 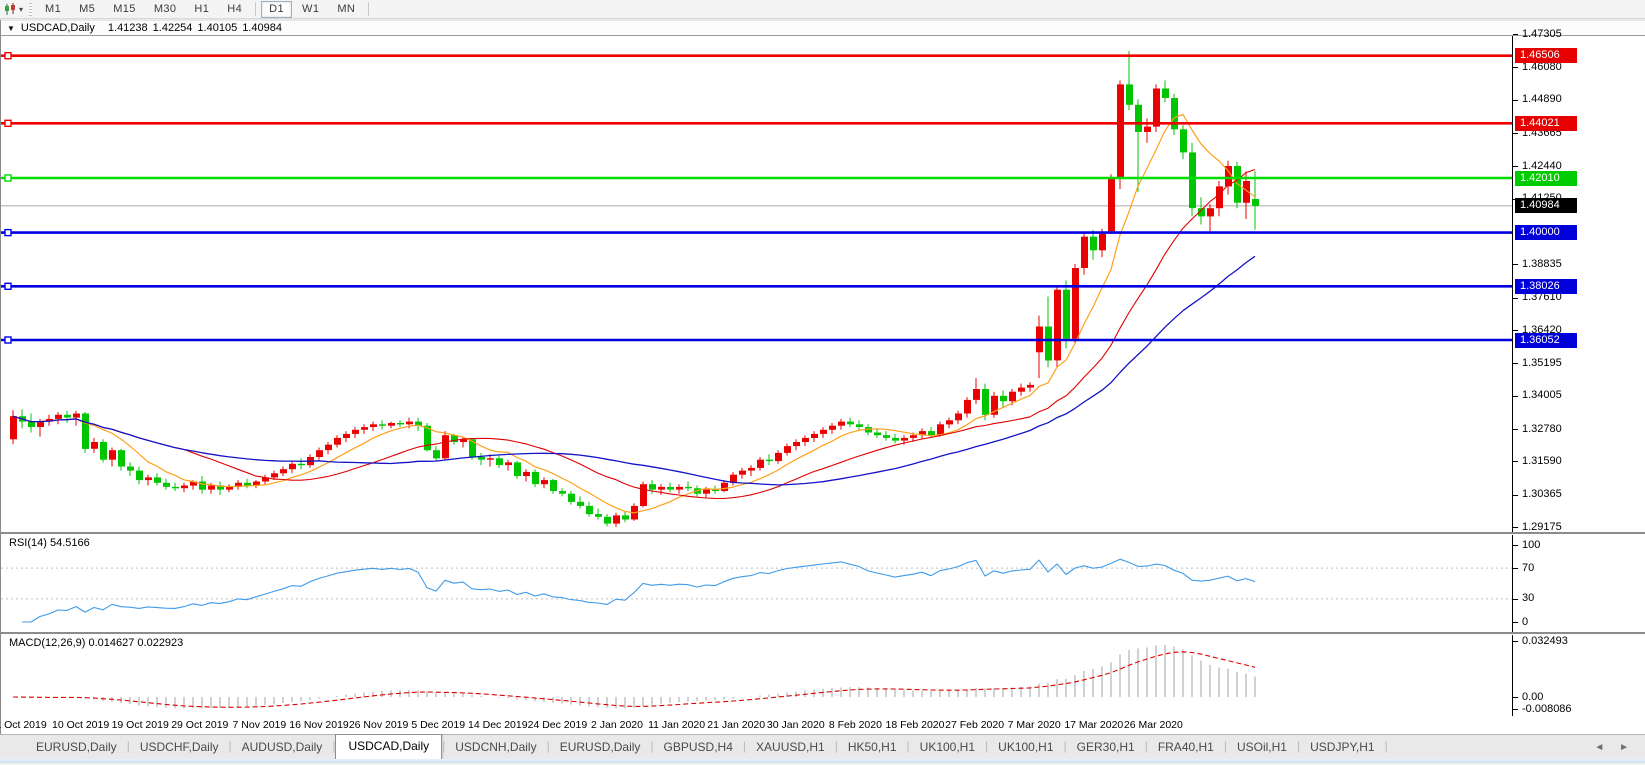 What do you see at coordinates (282, 747) in the screenshot?
I see `chart-tab-audusd-2: AUDUSD,Daily` at bounding box center [282, 747].